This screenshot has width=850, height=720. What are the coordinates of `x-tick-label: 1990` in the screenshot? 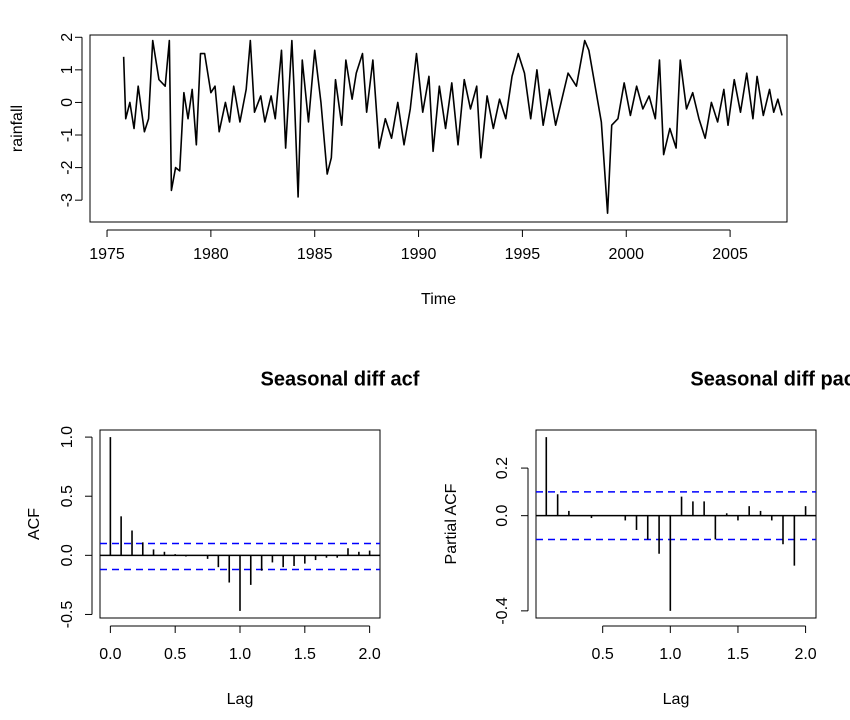 It's located at (419, 254).